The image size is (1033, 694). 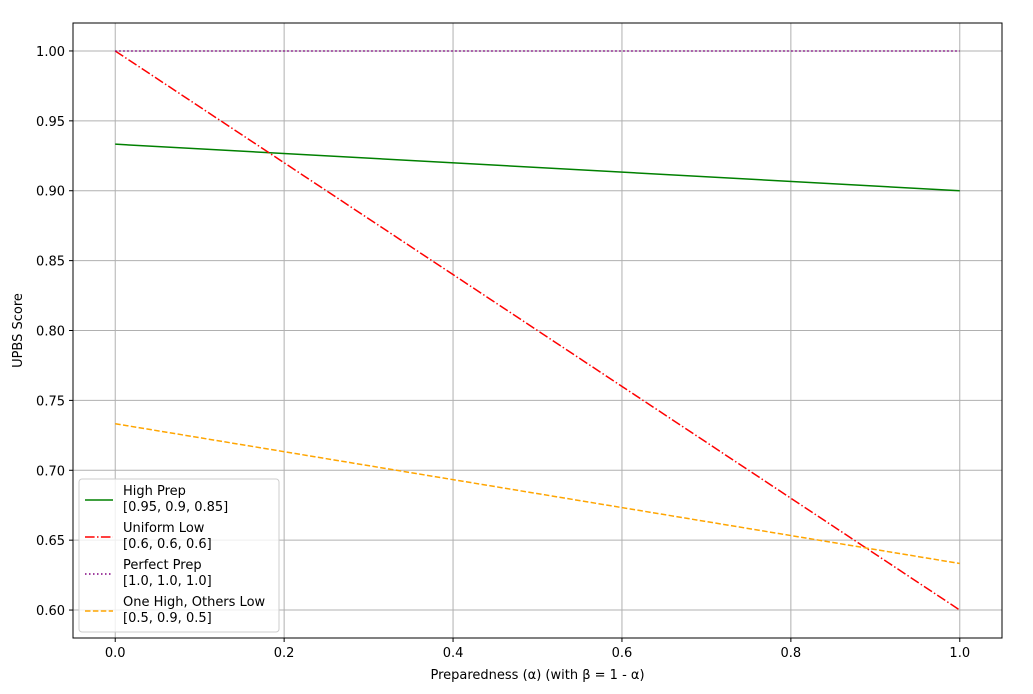 I want to click on x-tick-label: 0.8, so click(x=791, y=653).